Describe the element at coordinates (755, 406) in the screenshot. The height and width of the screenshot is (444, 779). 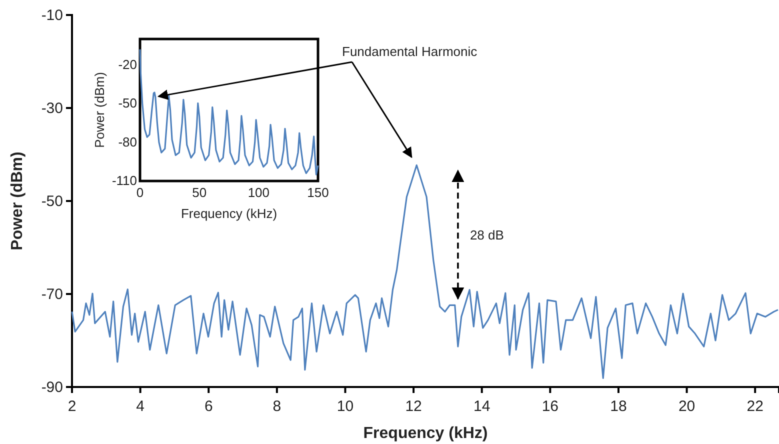
I see `x-tick-label: 22` at that location.